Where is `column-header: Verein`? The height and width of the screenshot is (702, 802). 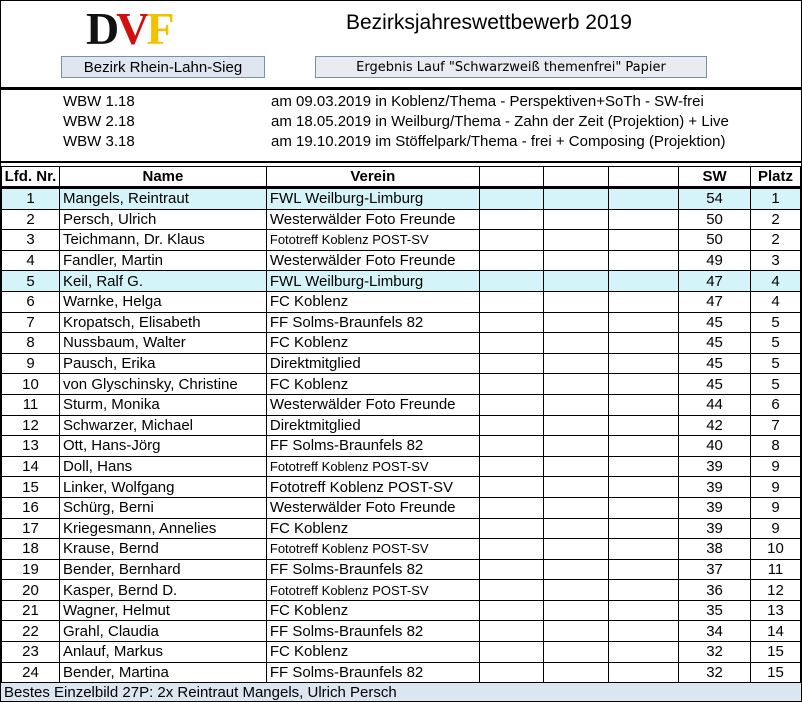 column-header: Verein is located at coordinates (372, 177).